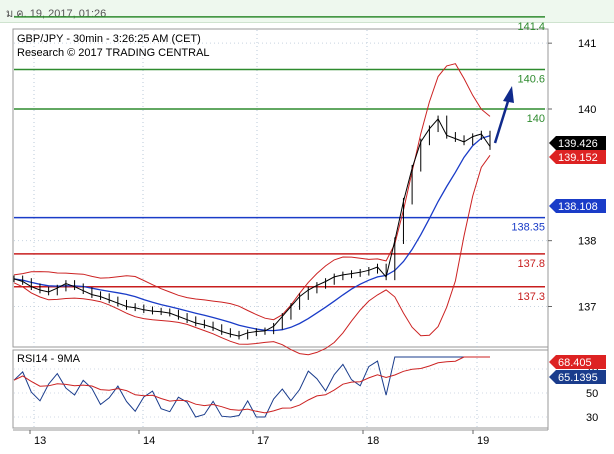 The width and height of the screenshot is (614, 454). What do you see at coordinates (531, 80) in the screenshot?
I see `level-label: 140.6` at bounding box center [531, 80].